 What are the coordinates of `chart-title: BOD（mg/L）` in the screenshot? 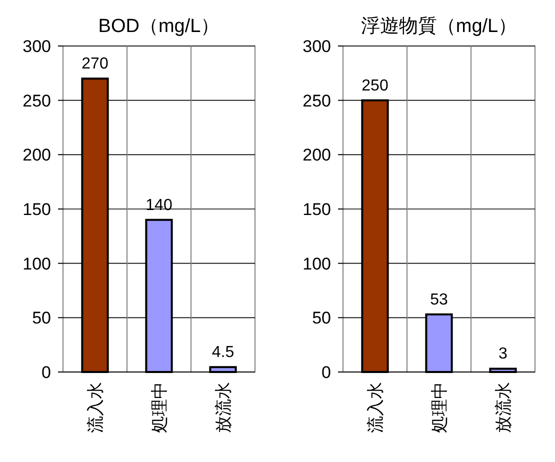 It's located at (159, 26).